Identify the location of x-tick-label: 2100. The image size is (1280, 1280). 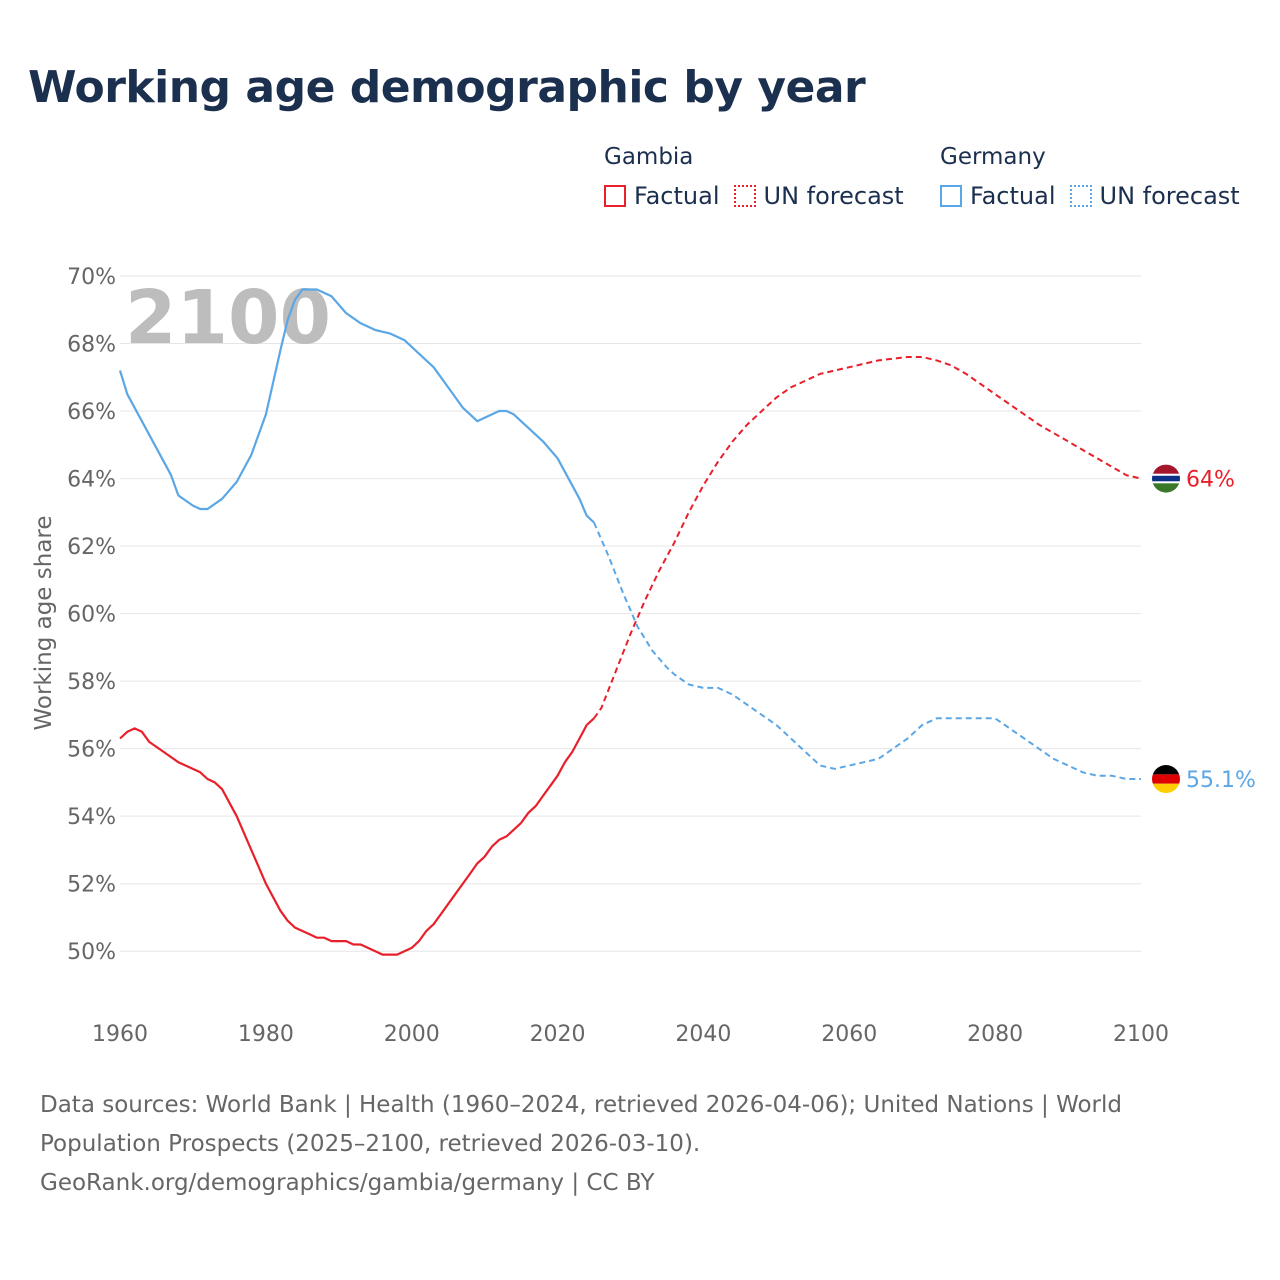
(1141, 1034).